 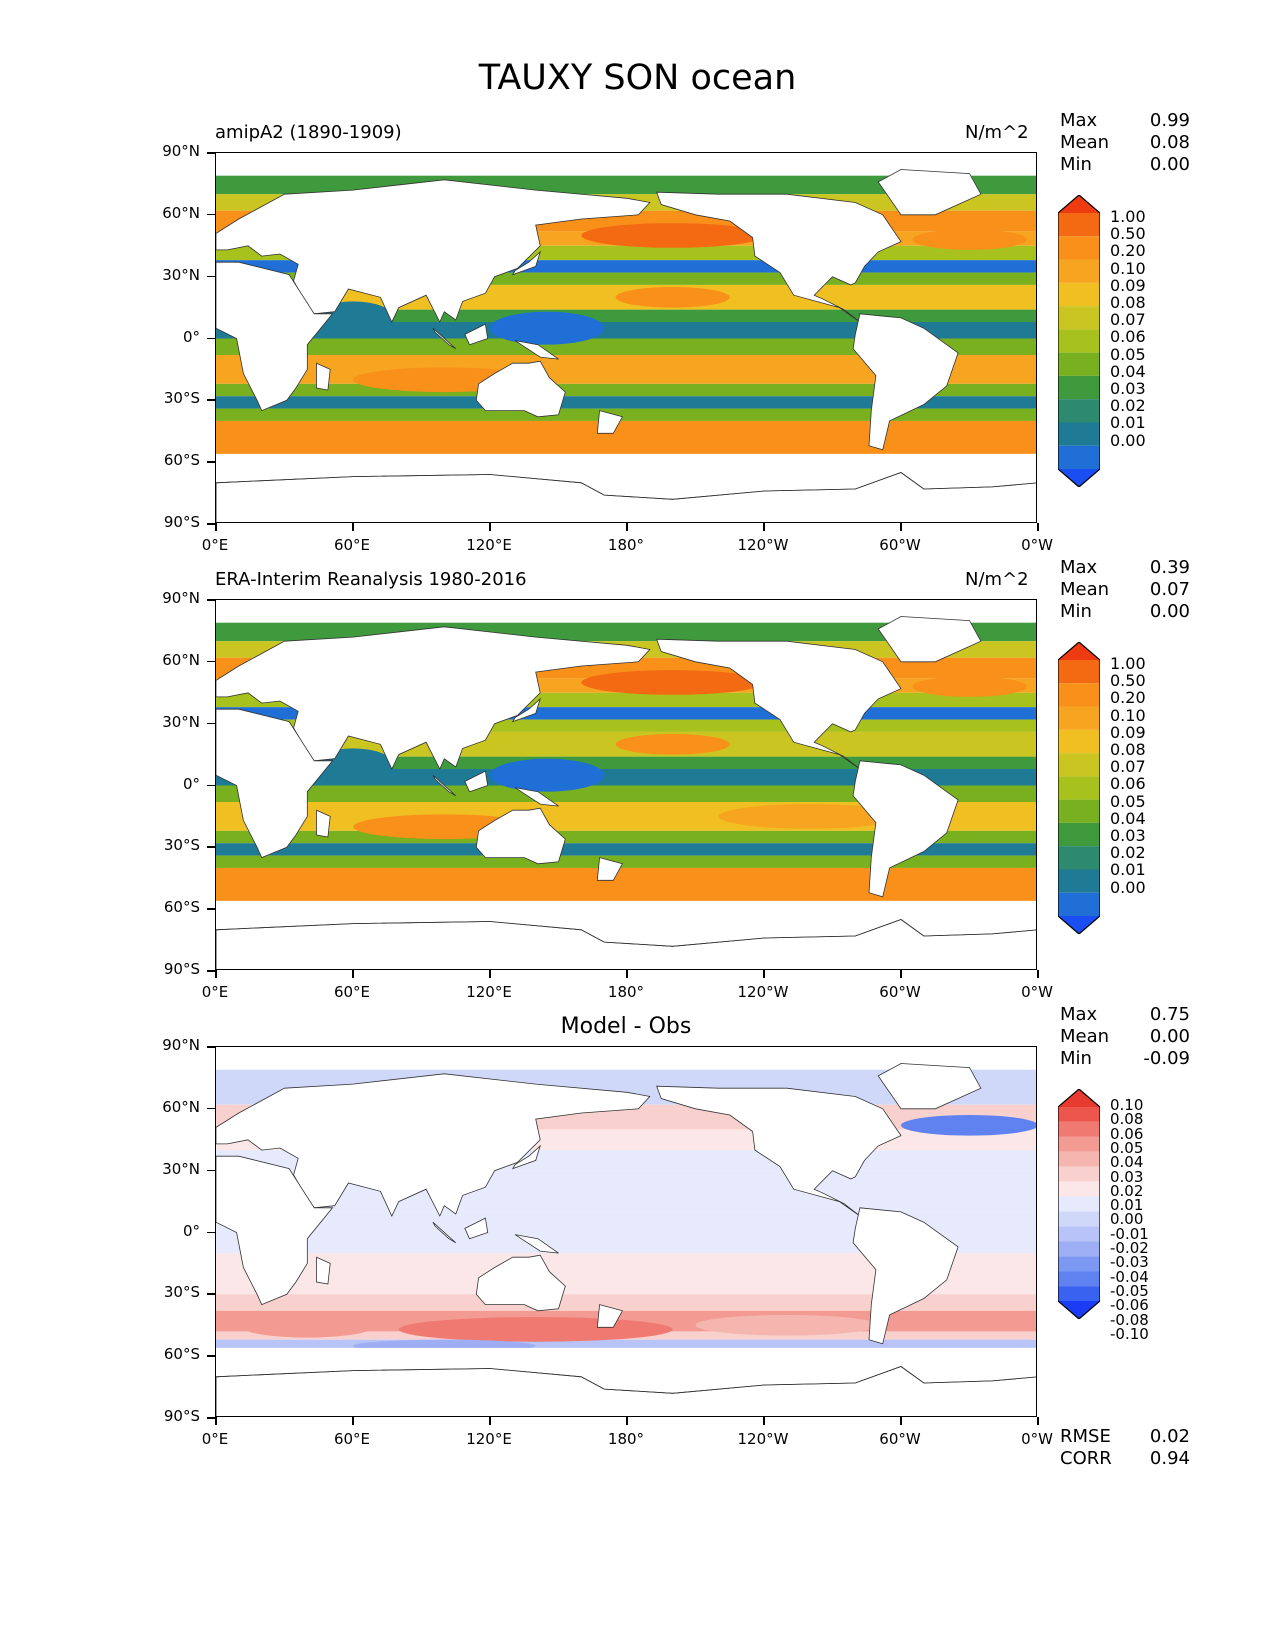 I want to click on colorbar-label: 0.10, so click(x=1127, y=1105).